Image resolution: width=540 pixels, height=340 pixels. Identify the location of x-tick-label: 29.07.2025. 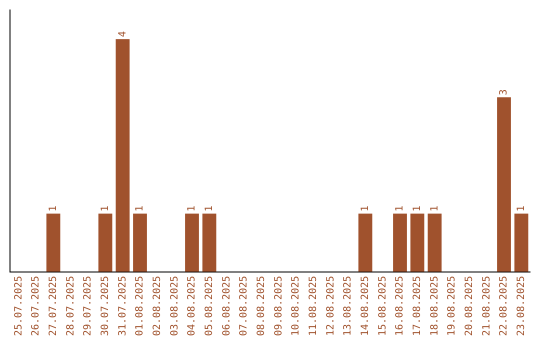
(88, 306).